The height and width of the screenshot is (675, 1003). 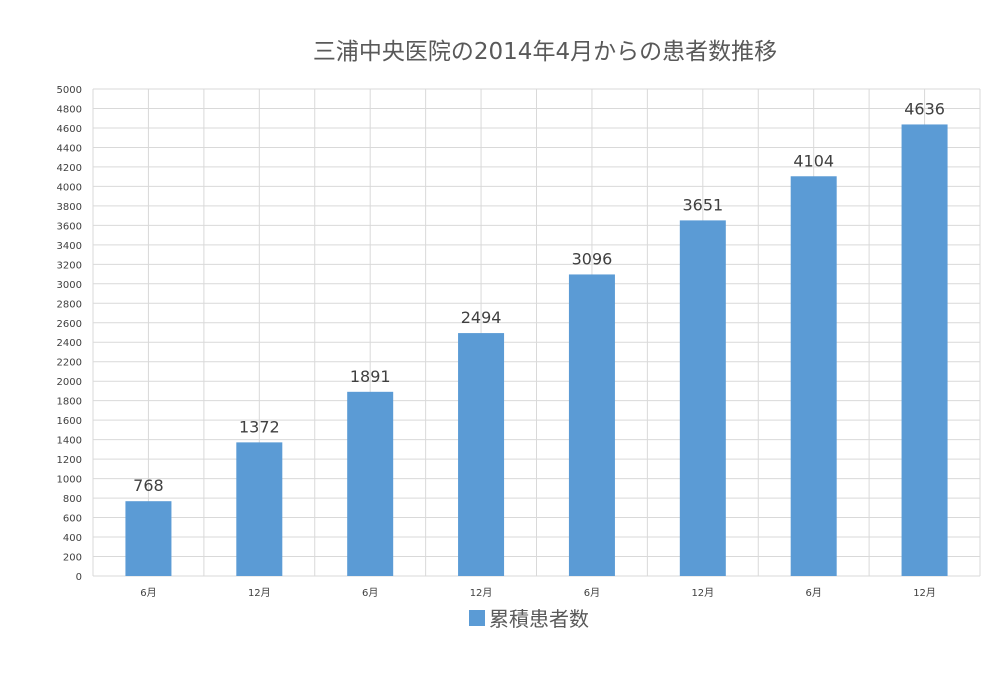 What do you see at coordinates (69, 265) in the screenshot?
I see `y-tick-label: 3200` at bounding box center [69, 265].